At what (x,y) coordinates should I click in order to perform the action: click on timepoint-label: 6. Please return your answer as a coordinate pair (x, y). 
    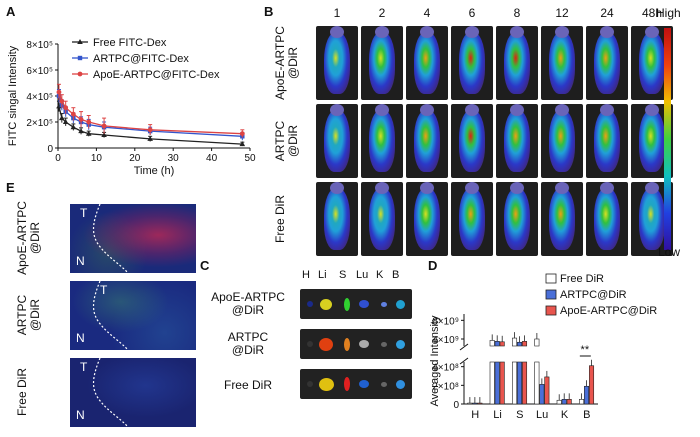
    Looking at the image, I should click on (472, 13).